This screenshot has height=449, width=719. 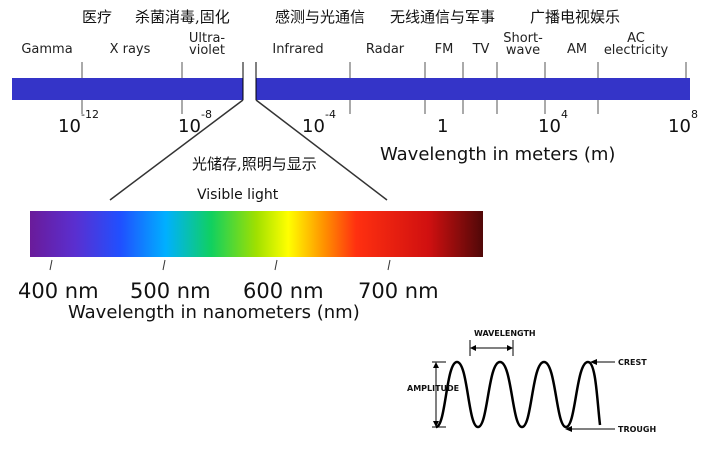 What do you see at coordinates (214, 312) in the screenshot?
I see `nm-axis-label: Wavelength in nanometers (nm)` at bounding box center [214, 312].